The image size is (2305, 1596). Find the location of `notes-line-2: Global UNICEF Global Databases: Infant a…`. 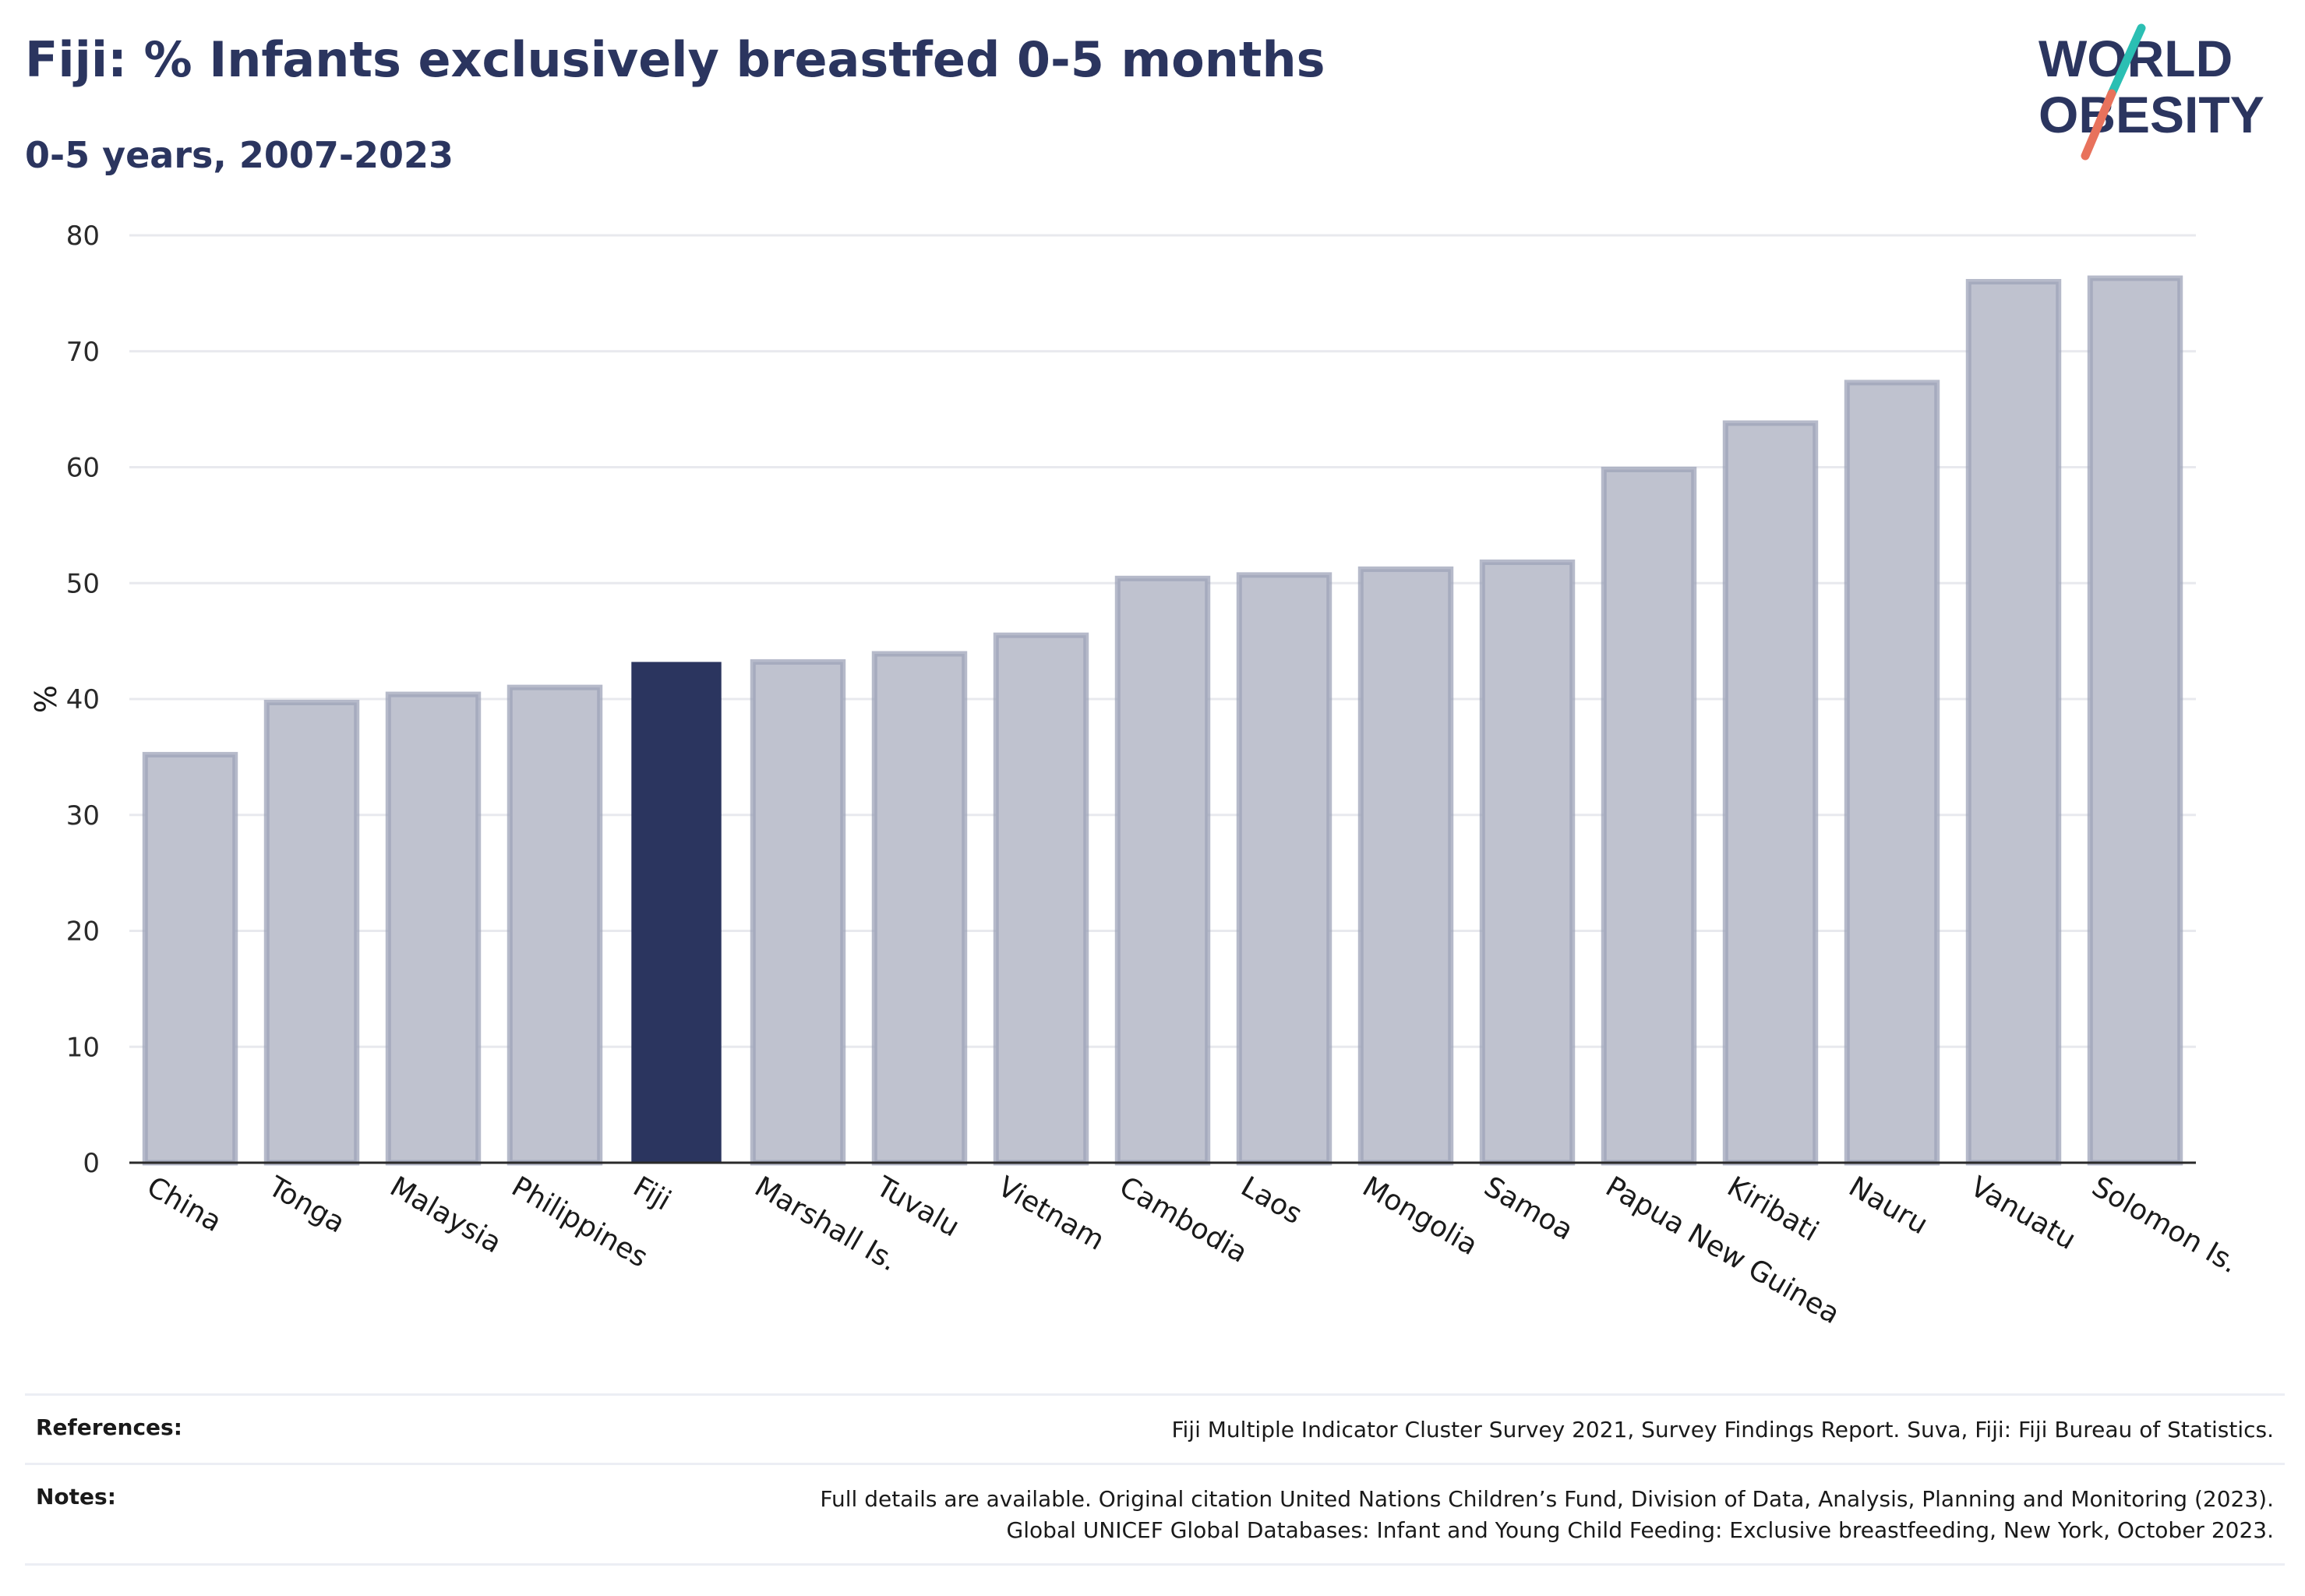

notes-line-2: Global UNICEF Global Databases: Infant a… is located at coordinates (1640, 1530).